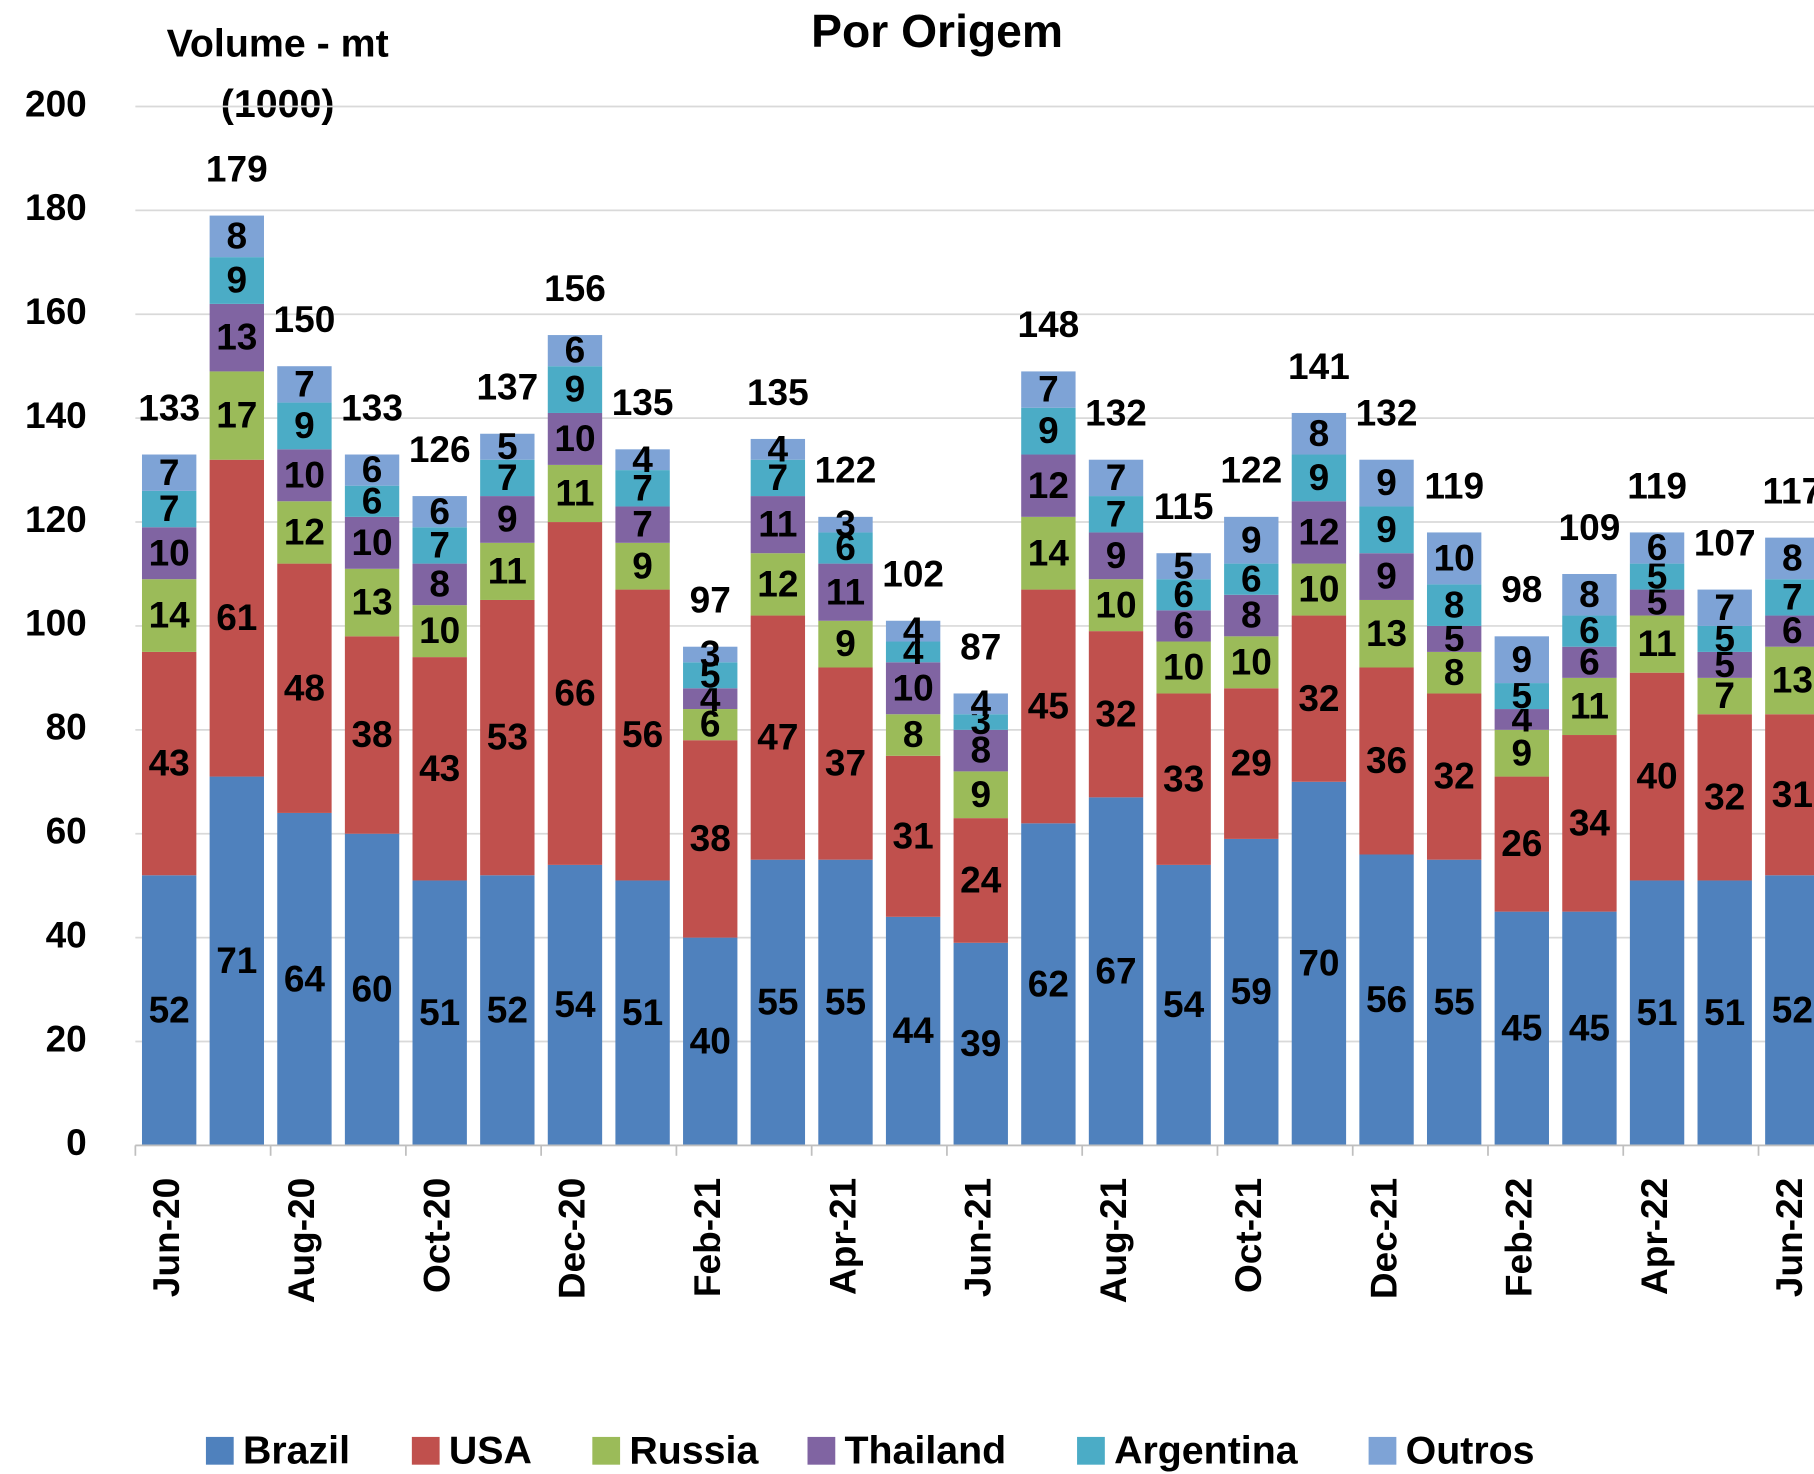 This screenshot has width=1814, height=1474. Describe the element at coordinates (1725, 542) in the screenshot. I see `total-label: 107` at that location.